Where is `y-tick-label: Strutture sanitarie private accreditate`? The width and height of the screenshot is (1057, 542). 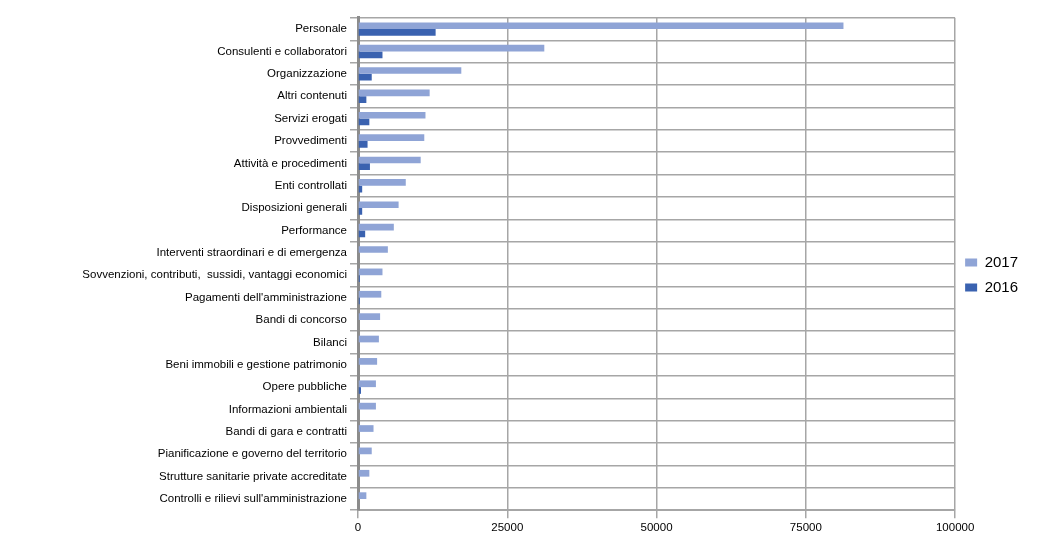
y-tick-label: Strutture sanitarie private accreditate is located at coordinates (253, 475).